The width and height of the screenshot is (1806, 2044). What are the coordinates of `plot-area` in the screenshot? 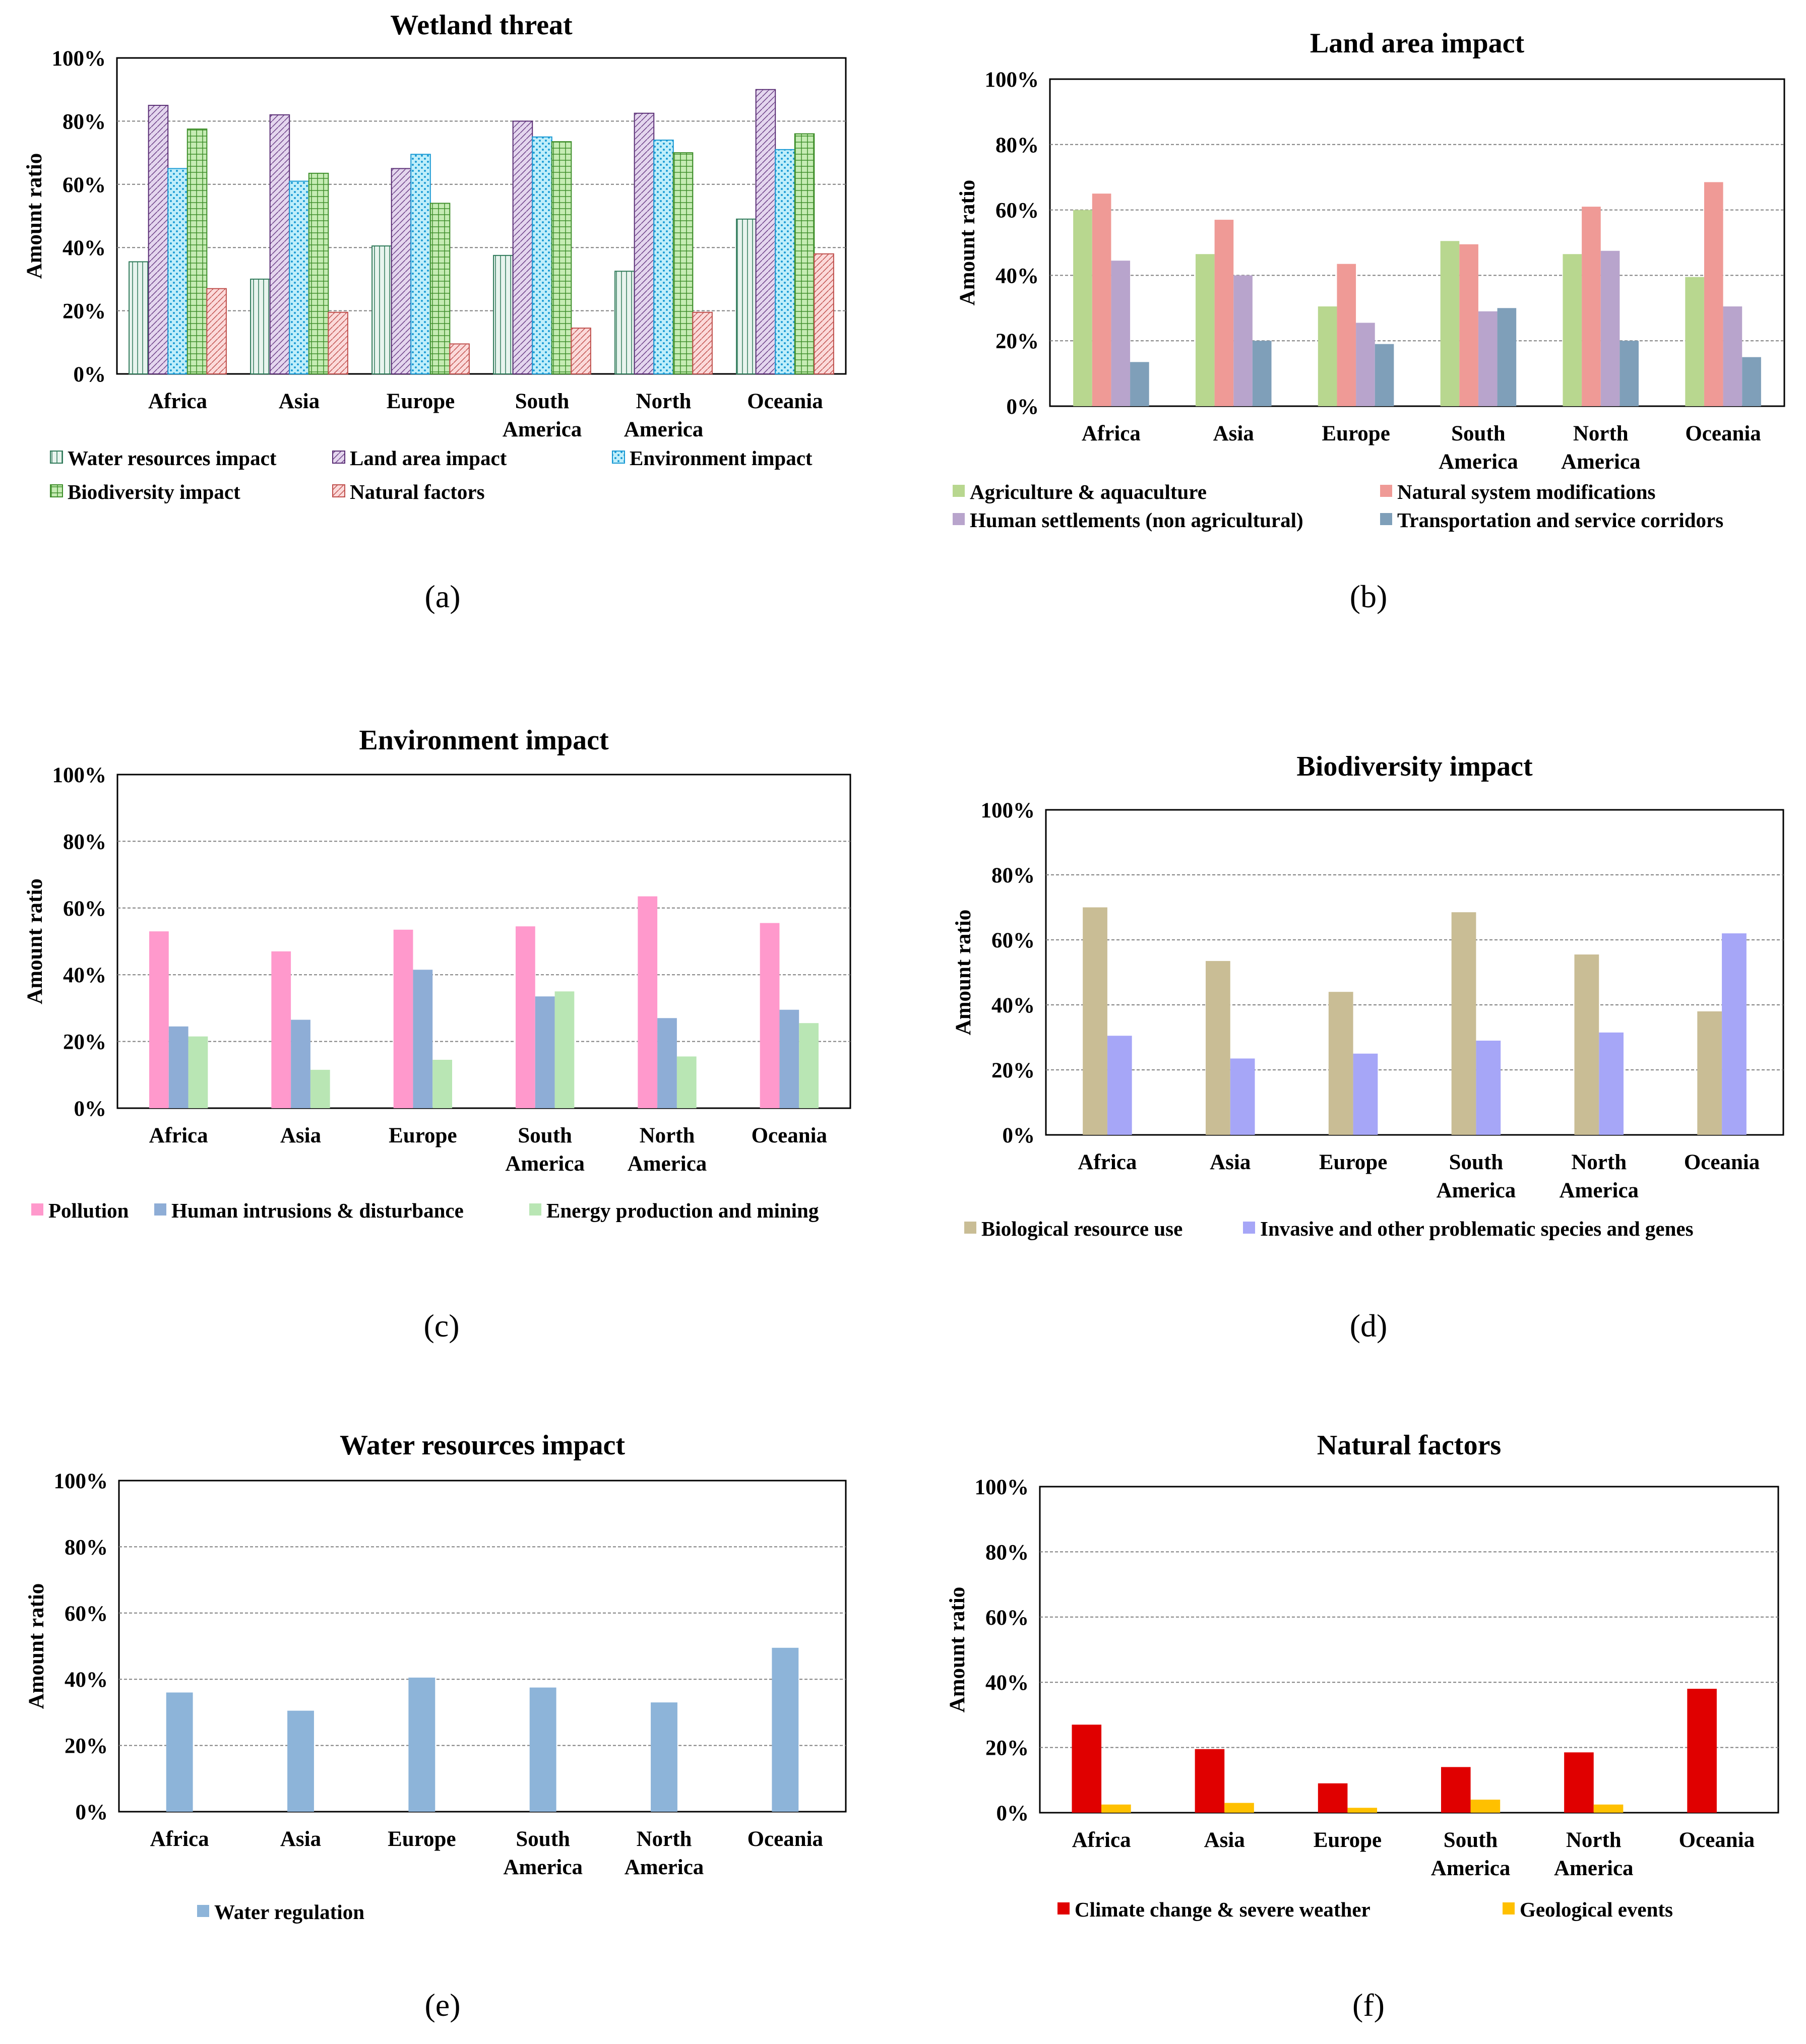 It's located at (1409, 1650).